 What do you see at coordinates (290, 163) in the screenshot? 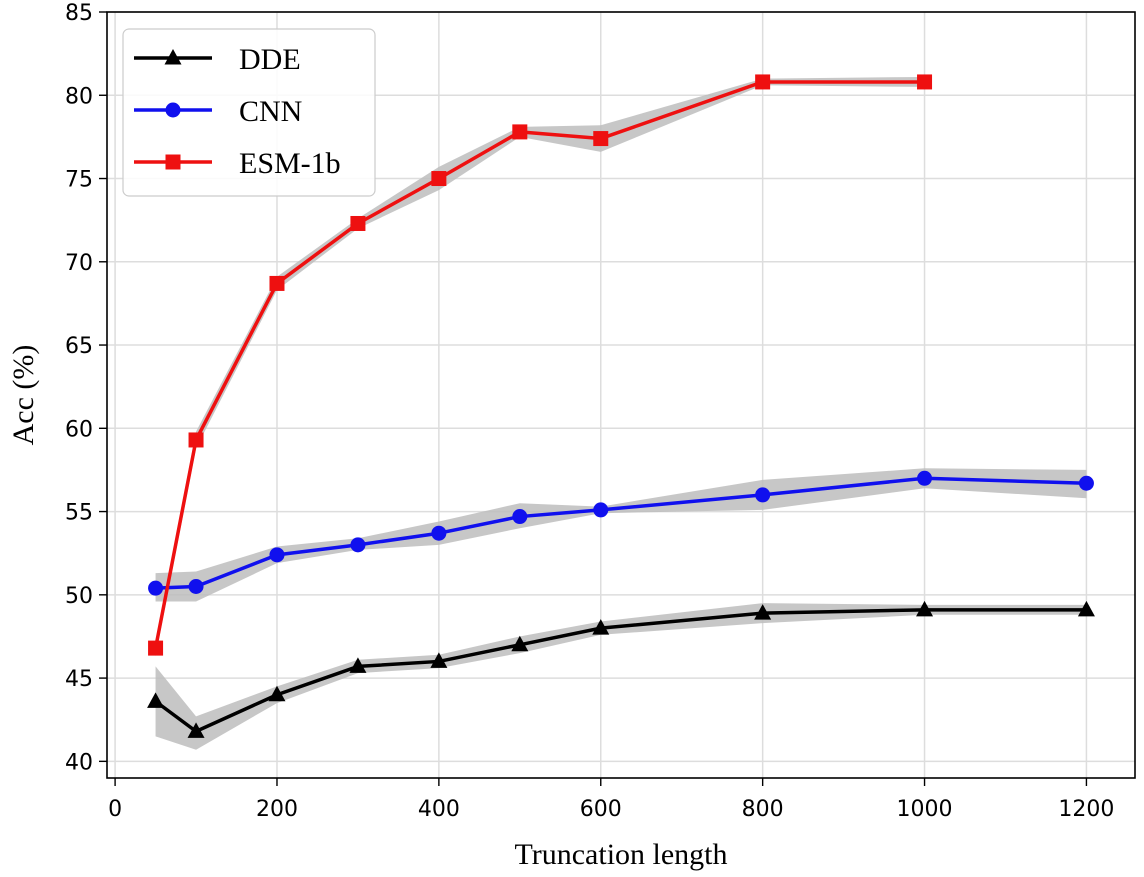
I see `legend-label: ESM-1b` at bounding box center [290, 163].